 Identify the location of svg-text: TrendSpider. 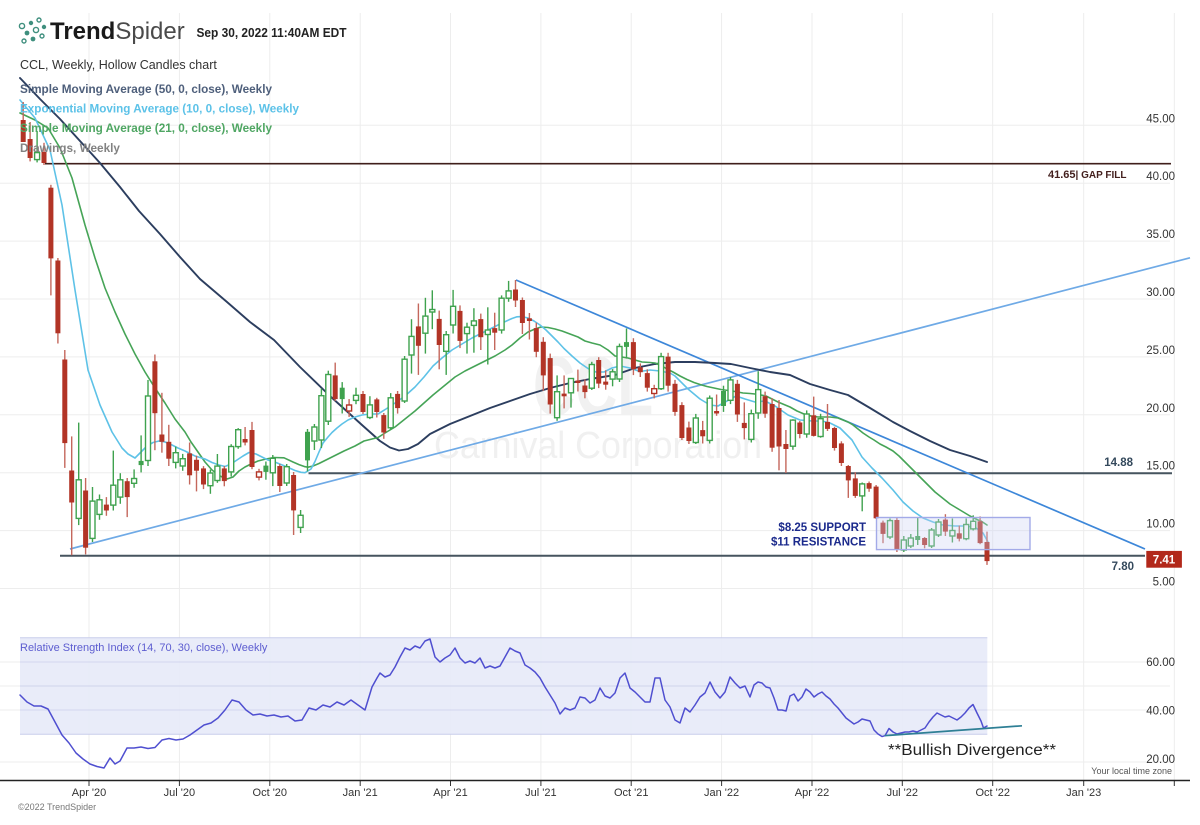
(117, 31).